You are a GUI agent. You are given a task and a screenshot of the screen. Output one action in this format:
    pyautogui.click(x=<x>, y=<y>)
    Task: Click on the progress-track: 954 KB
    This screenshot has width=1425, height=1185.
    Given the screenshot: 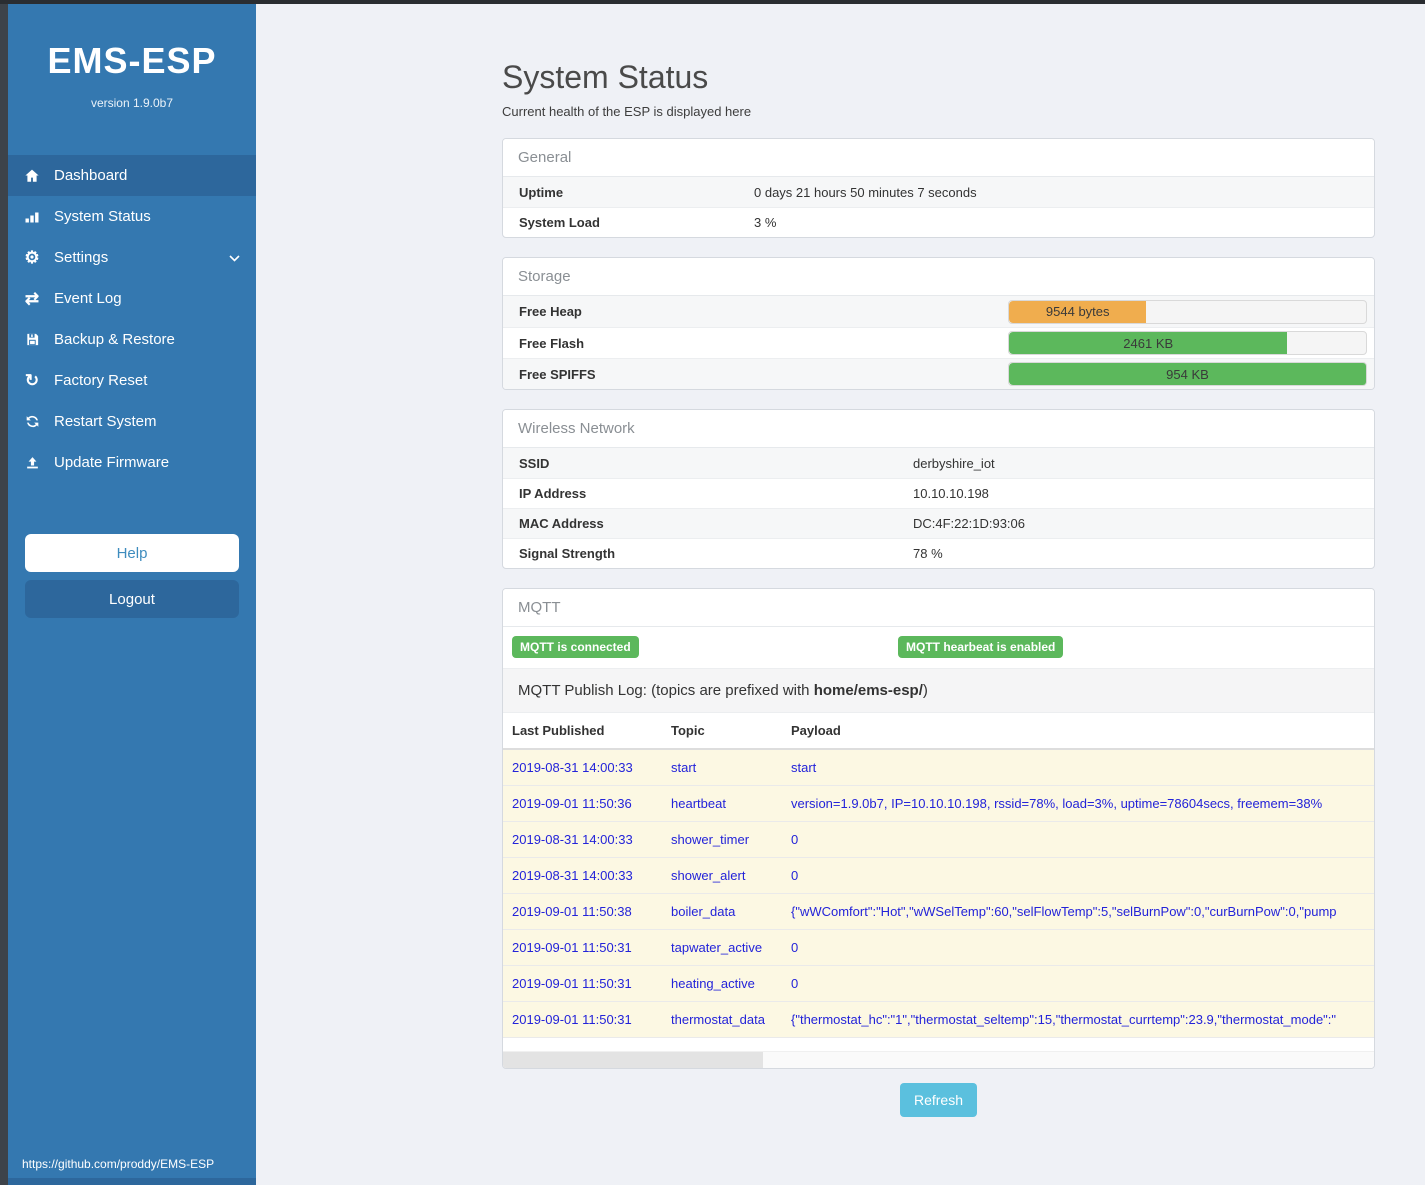 What is the action you would take?
    pyautogui.click(x=1187, y=374)
    